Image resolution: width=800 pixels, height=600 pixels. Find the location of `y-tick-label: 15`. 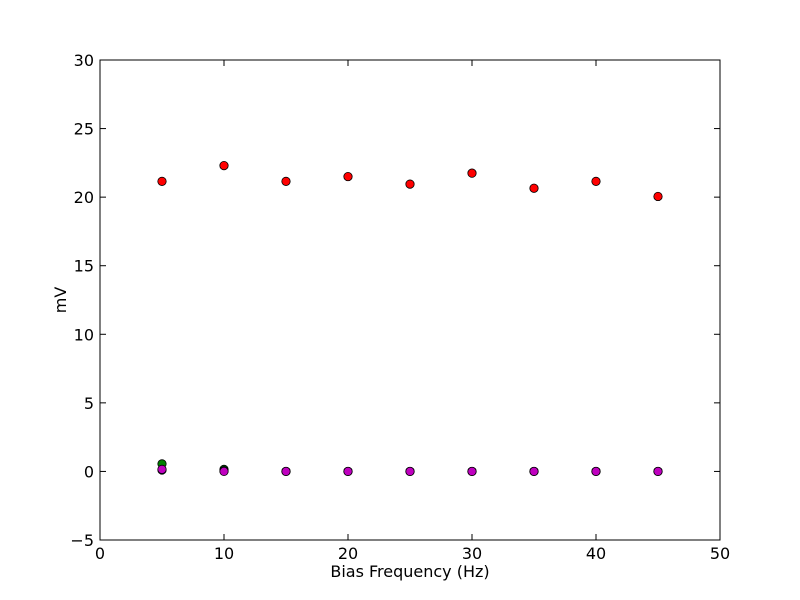

y-tick-label: 15 is located at coordinates (84, 266).